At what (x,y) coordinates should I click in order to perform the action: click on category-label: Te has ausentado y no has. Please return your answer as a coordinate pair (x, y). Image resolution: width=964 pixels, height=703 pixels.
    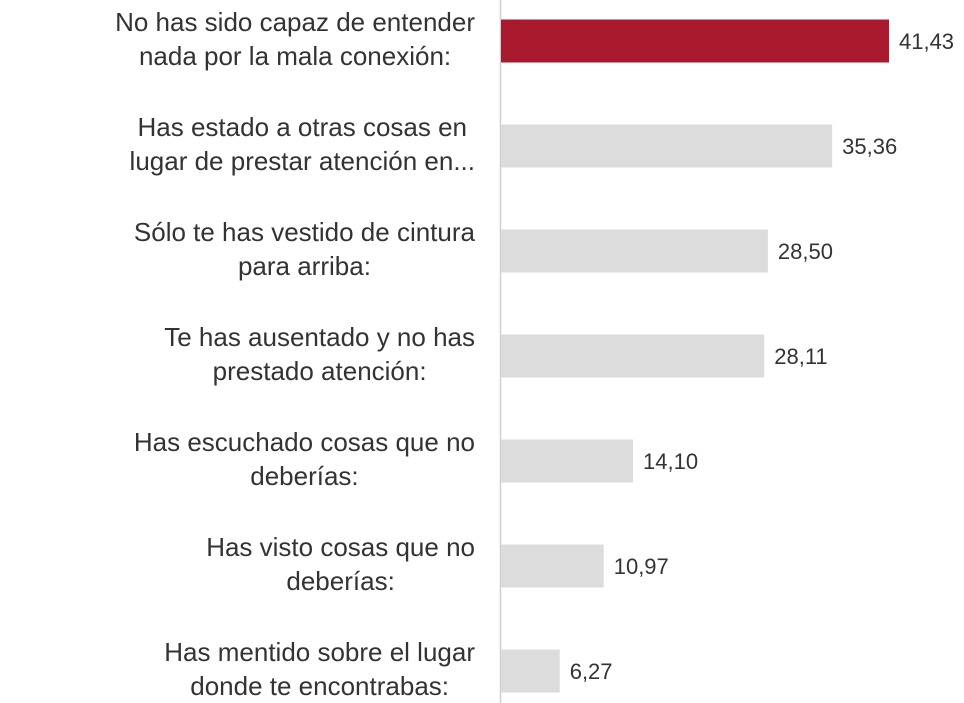
    Looking at the image, I should click on (319, 337).